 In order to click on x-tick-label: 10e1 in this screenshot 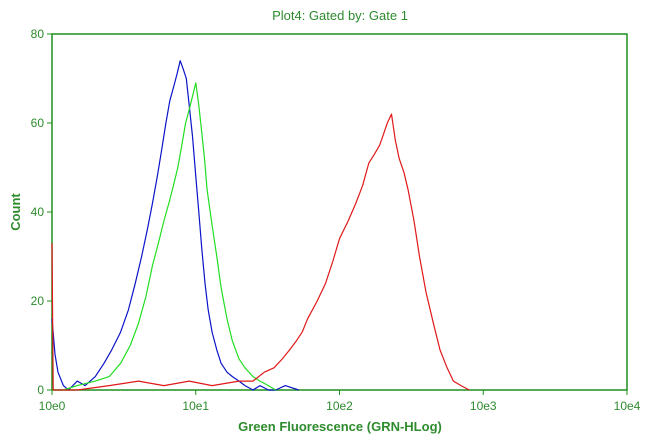, I will do `click(195, 406)`.